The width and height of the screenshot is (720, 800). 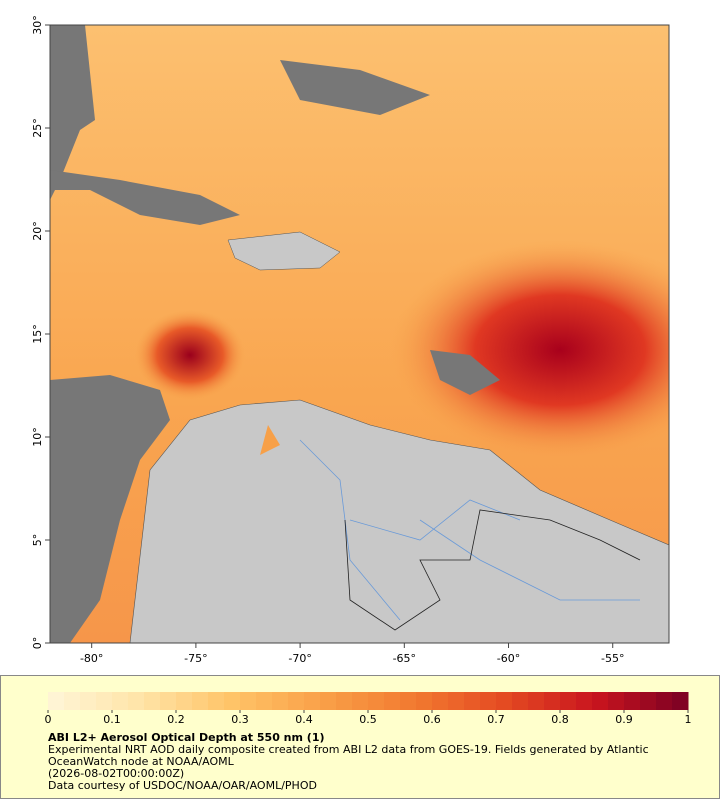 I want to click on x-tick-label: -75°, so click(x=195, y=658).